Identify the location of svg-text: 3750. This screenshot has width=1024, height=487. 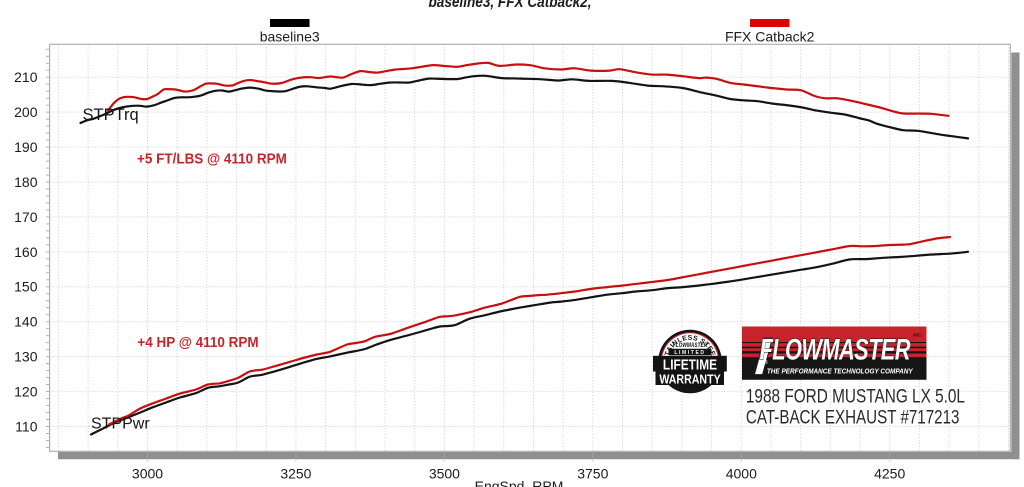
(592, 473).